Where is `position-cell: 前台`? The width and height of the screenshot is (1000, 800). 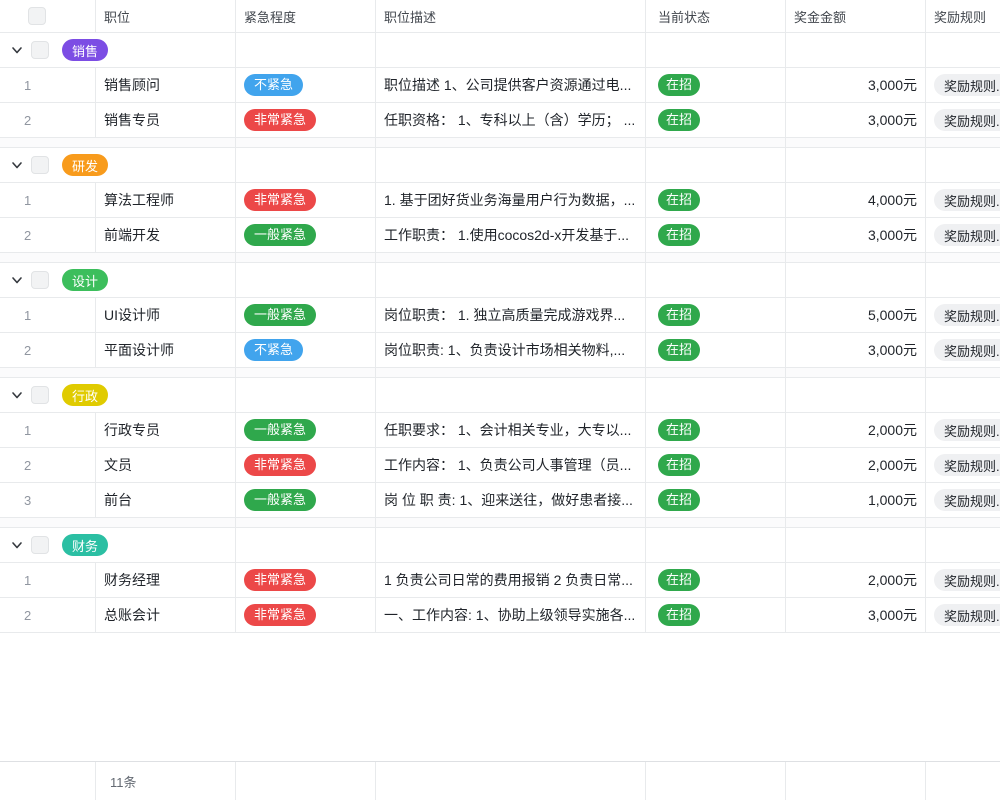 position-cell: 前台 is located at coordinates (165, 500).